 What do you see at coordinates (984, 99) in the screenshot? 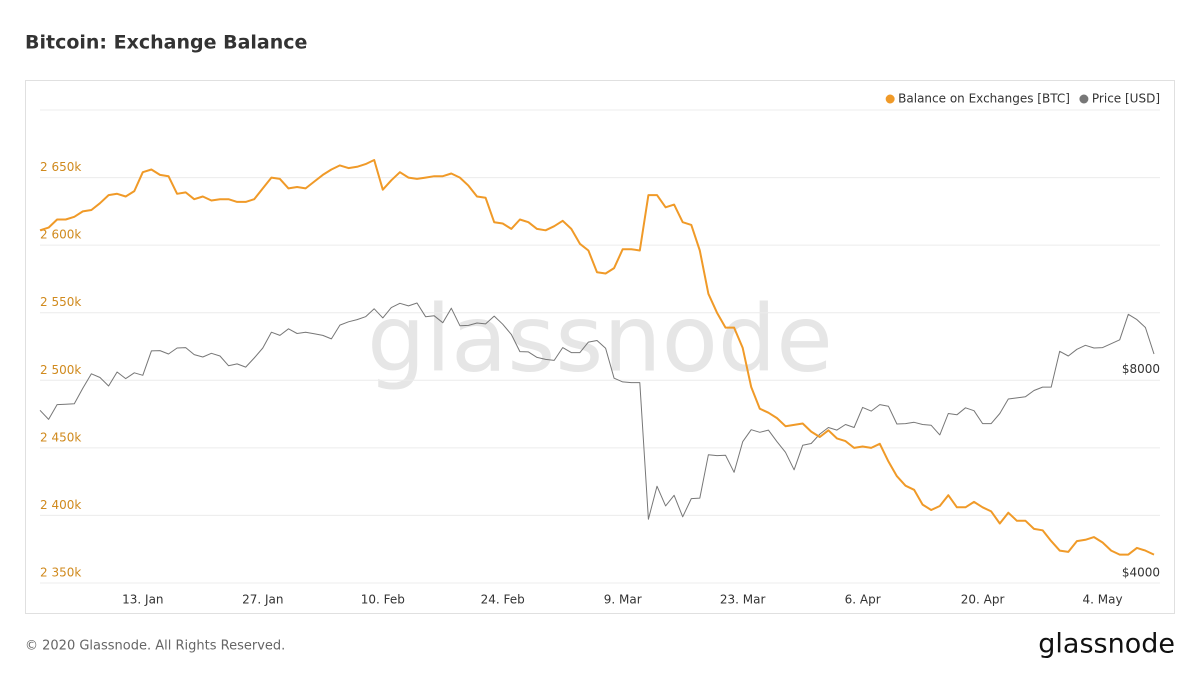
I see `legend-label: Balance on Exchanges [BTC]` at bounding box center [984, 99].